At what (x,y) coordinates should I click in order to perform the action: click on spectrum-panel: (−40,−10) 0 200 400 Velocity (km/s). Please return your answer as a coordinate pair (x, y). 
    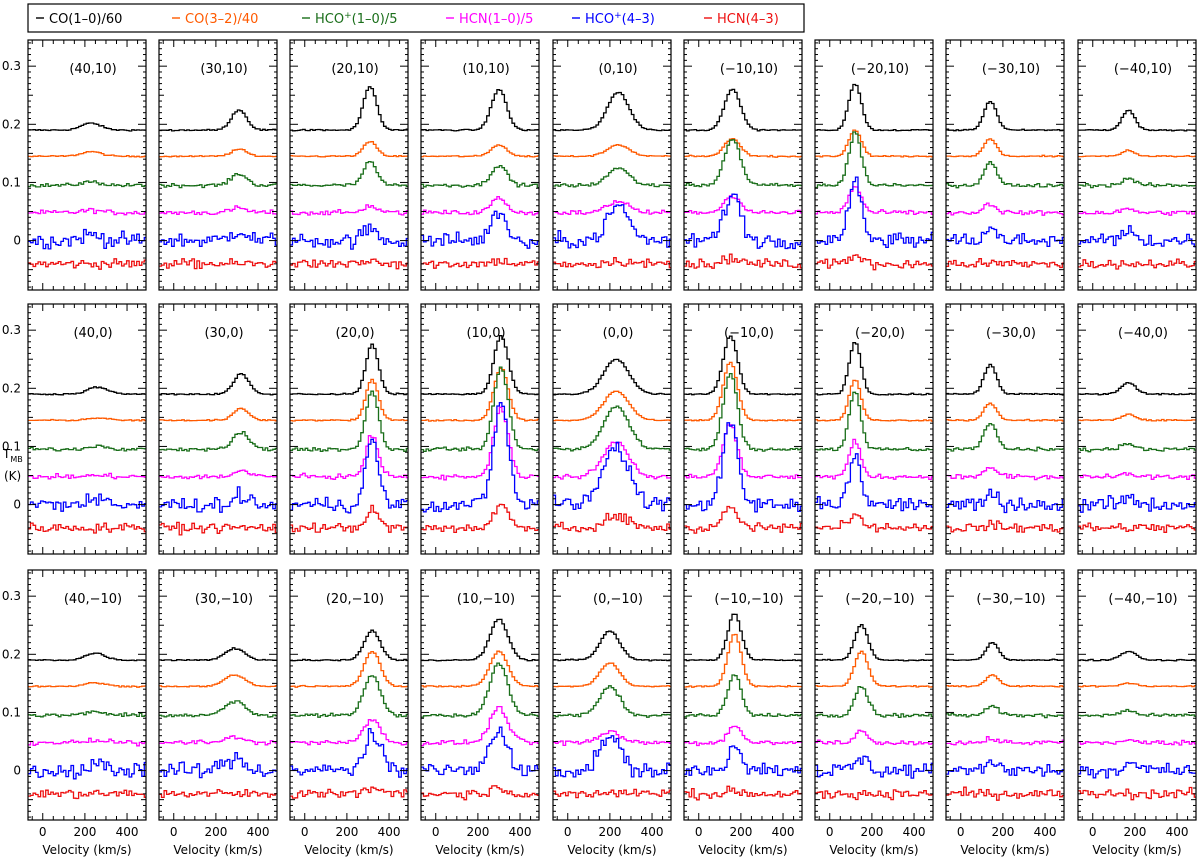
    Looking at the image, I should click on (1137, 713).